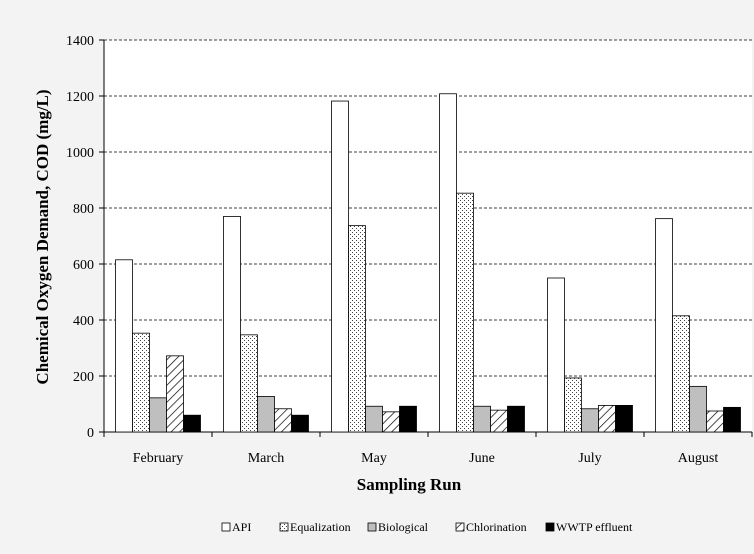 The width and height of the screenshot is (754, 554). I want to click on bar-equalization-july, so click(573, 405).